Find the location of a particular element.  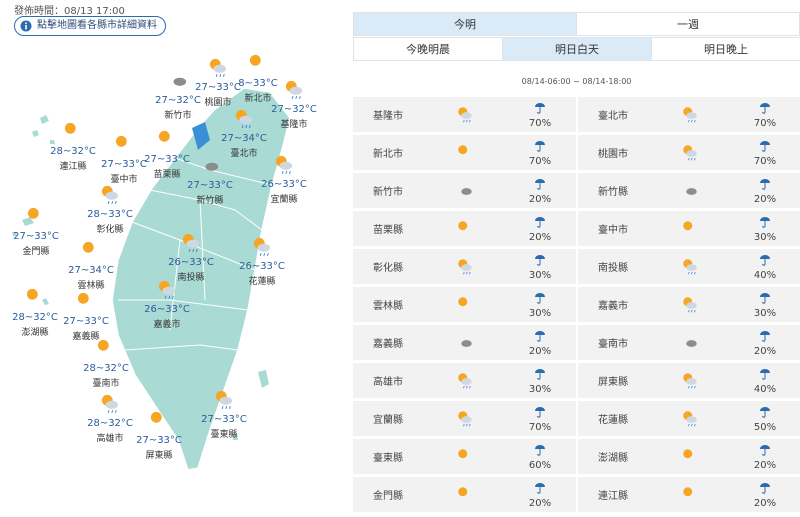

region-name: 臺北市 is located at coordinates (244, 154).